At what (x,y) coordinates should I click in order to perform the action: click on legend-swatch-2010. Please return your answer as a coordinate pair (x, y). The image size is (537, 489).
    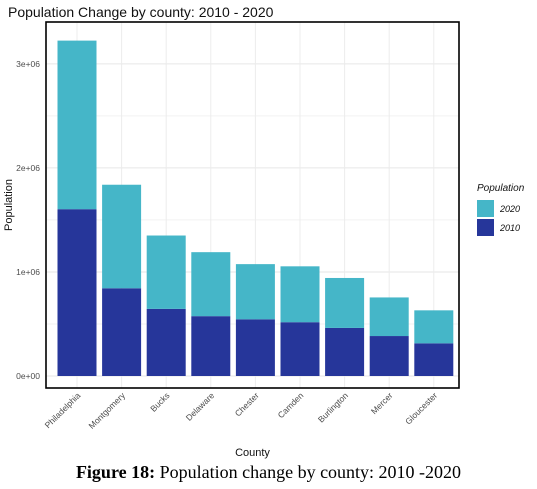
    Looking at the image, I should click on (485, 227).